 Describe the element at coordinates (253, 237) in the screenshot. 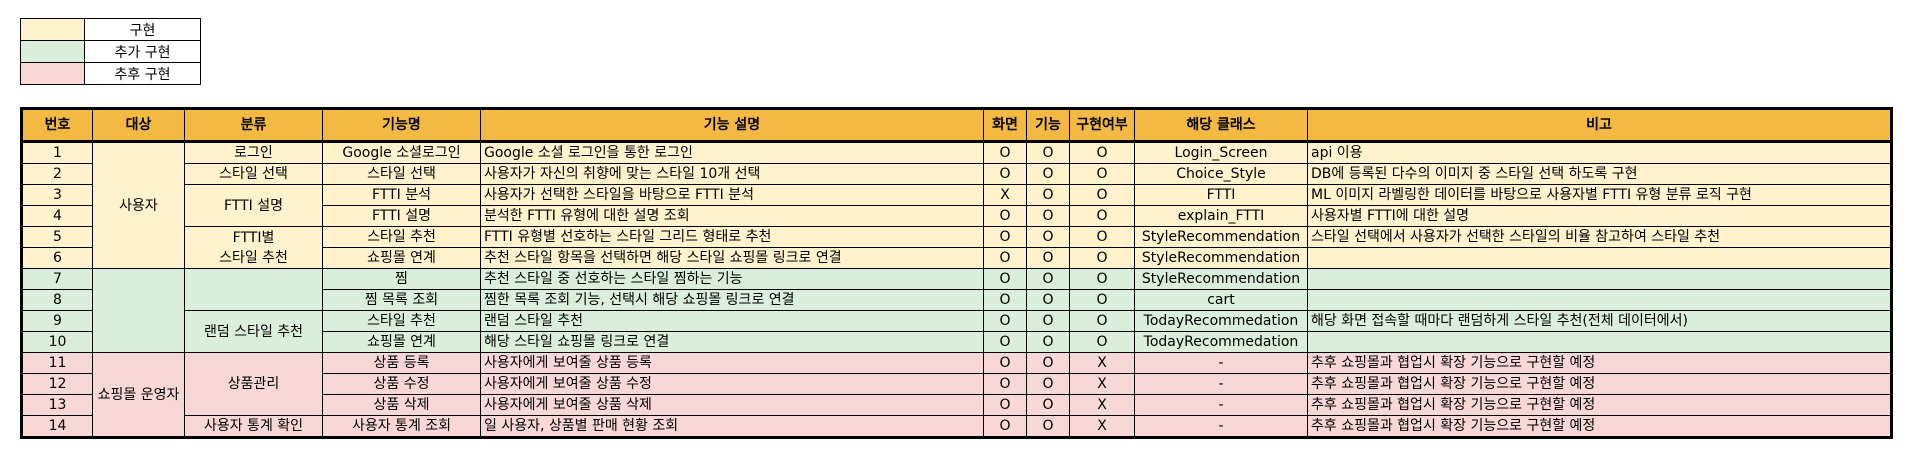

I see `category-line: FTTI별` at that location.